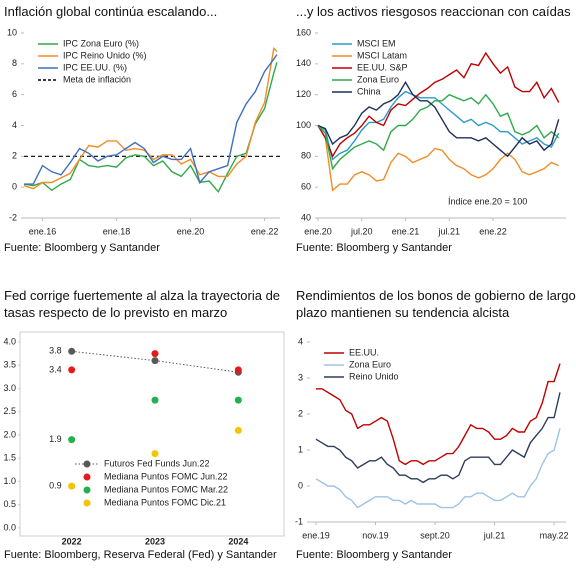 The width and height of the screenshot is (576, 569). Describe the element at coordinates (9, 434) in the screenshot. I see `y-tick-label: 2.0` at that location.